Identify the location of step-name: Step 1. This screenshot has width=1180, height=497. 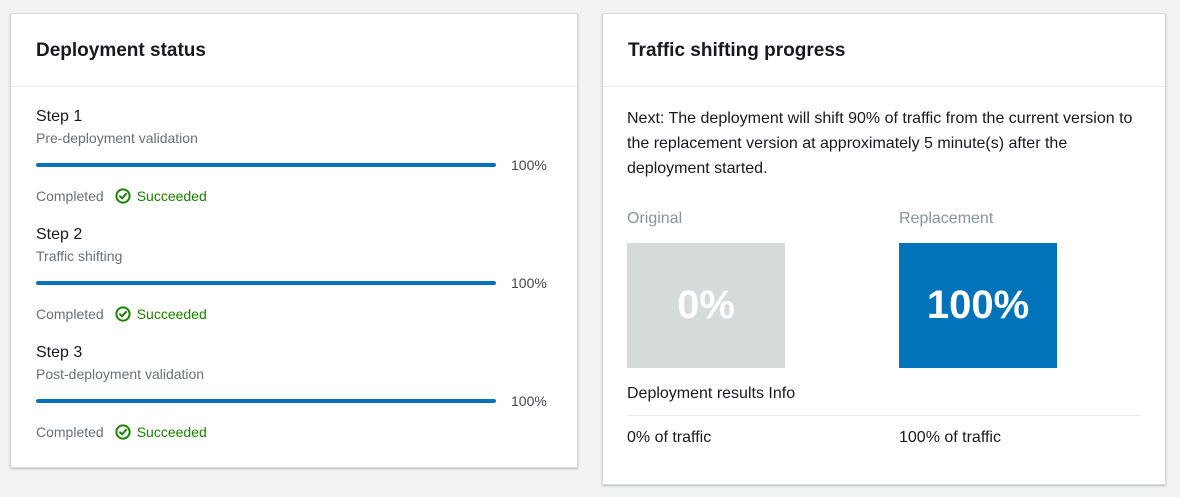
(59, 116).